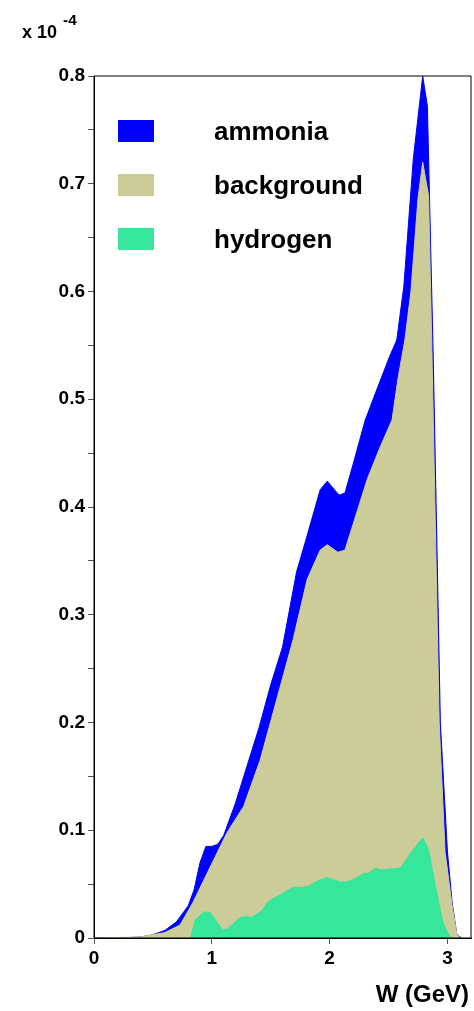 The width and height of the screenshot is (474, 1011). I want to click on x-tick-label: 0, so click(94, 957).